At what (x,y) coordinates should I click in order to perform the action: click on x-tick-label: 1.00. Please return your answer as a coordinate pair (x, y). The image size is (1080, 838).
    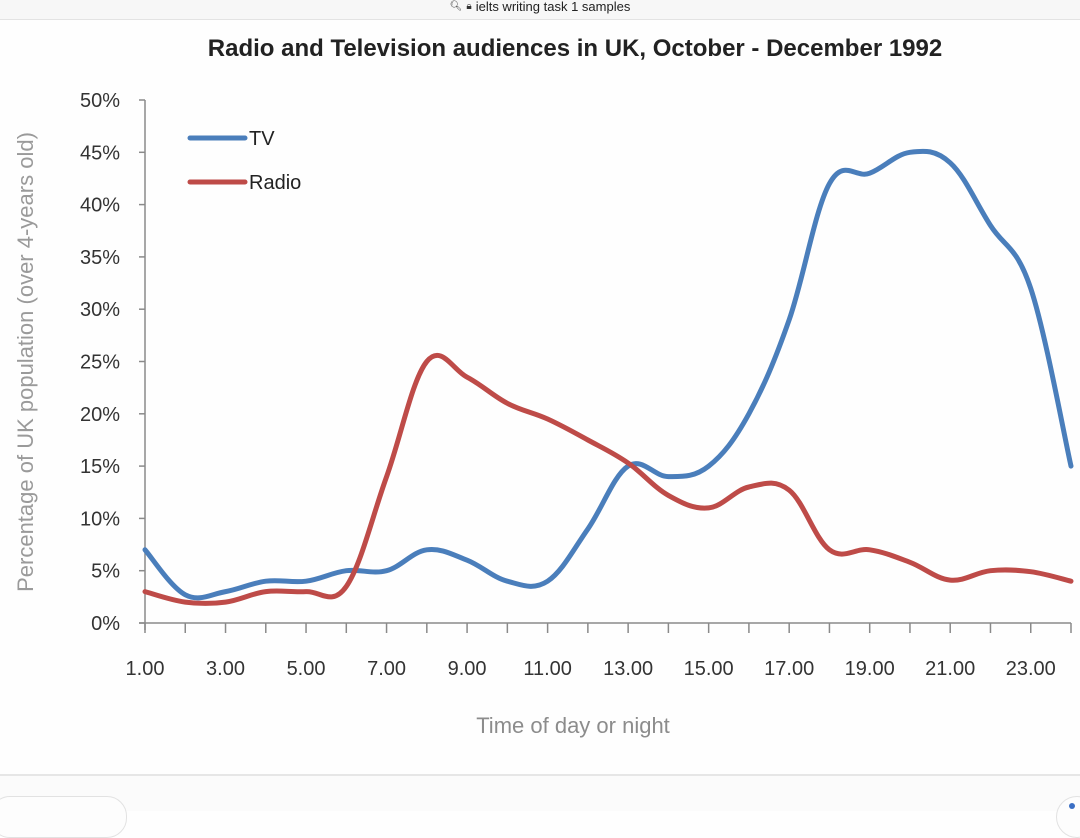
    Looking at the image, I should click on (145, 669).